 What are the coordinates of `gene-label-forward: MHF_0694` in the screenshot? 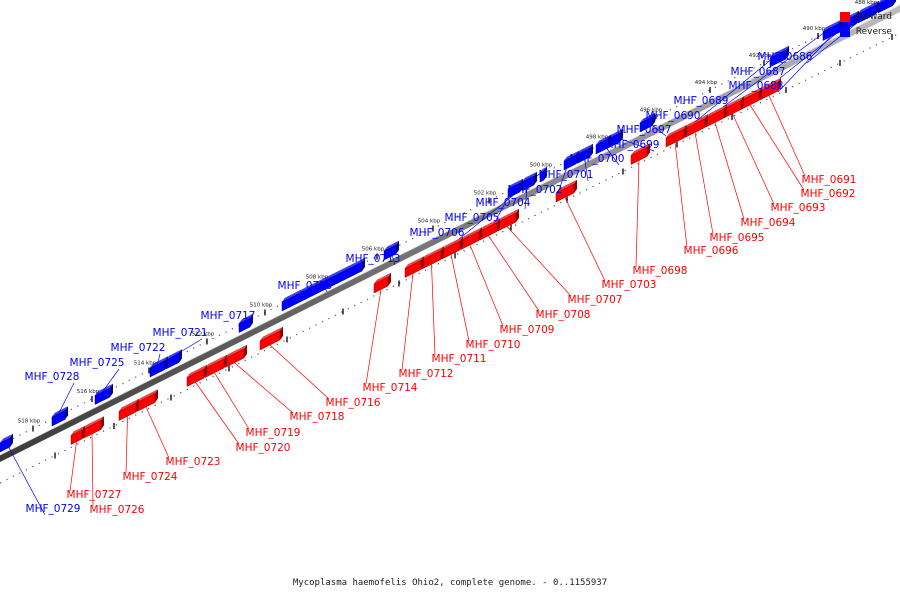 It's located at (768, 223).